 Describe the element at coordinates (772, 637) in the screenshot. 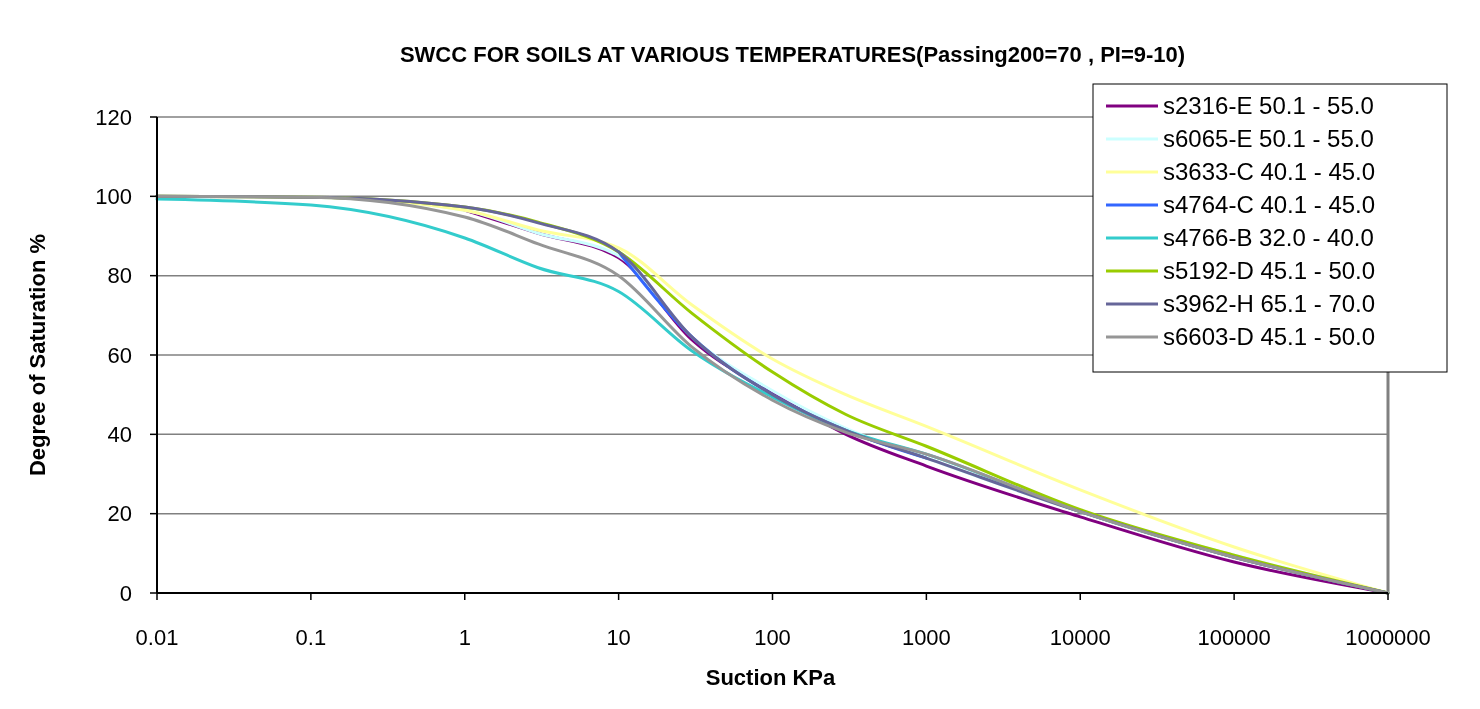

I see `x-tick-label: 100` at that location.